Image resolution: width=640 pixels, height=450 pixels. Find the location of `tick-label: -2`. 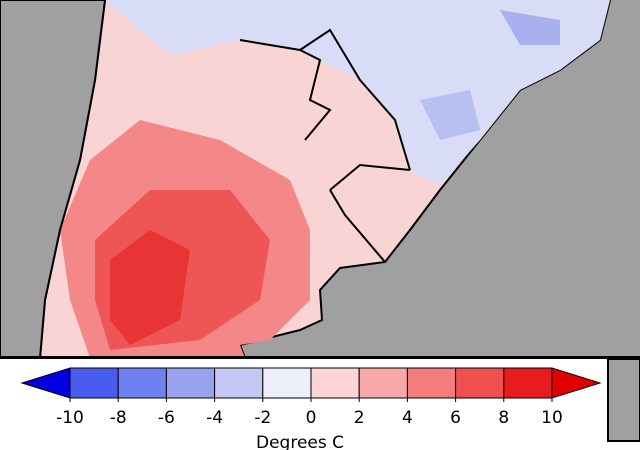

tick-label: -2 is located at coordinates (262, 418).